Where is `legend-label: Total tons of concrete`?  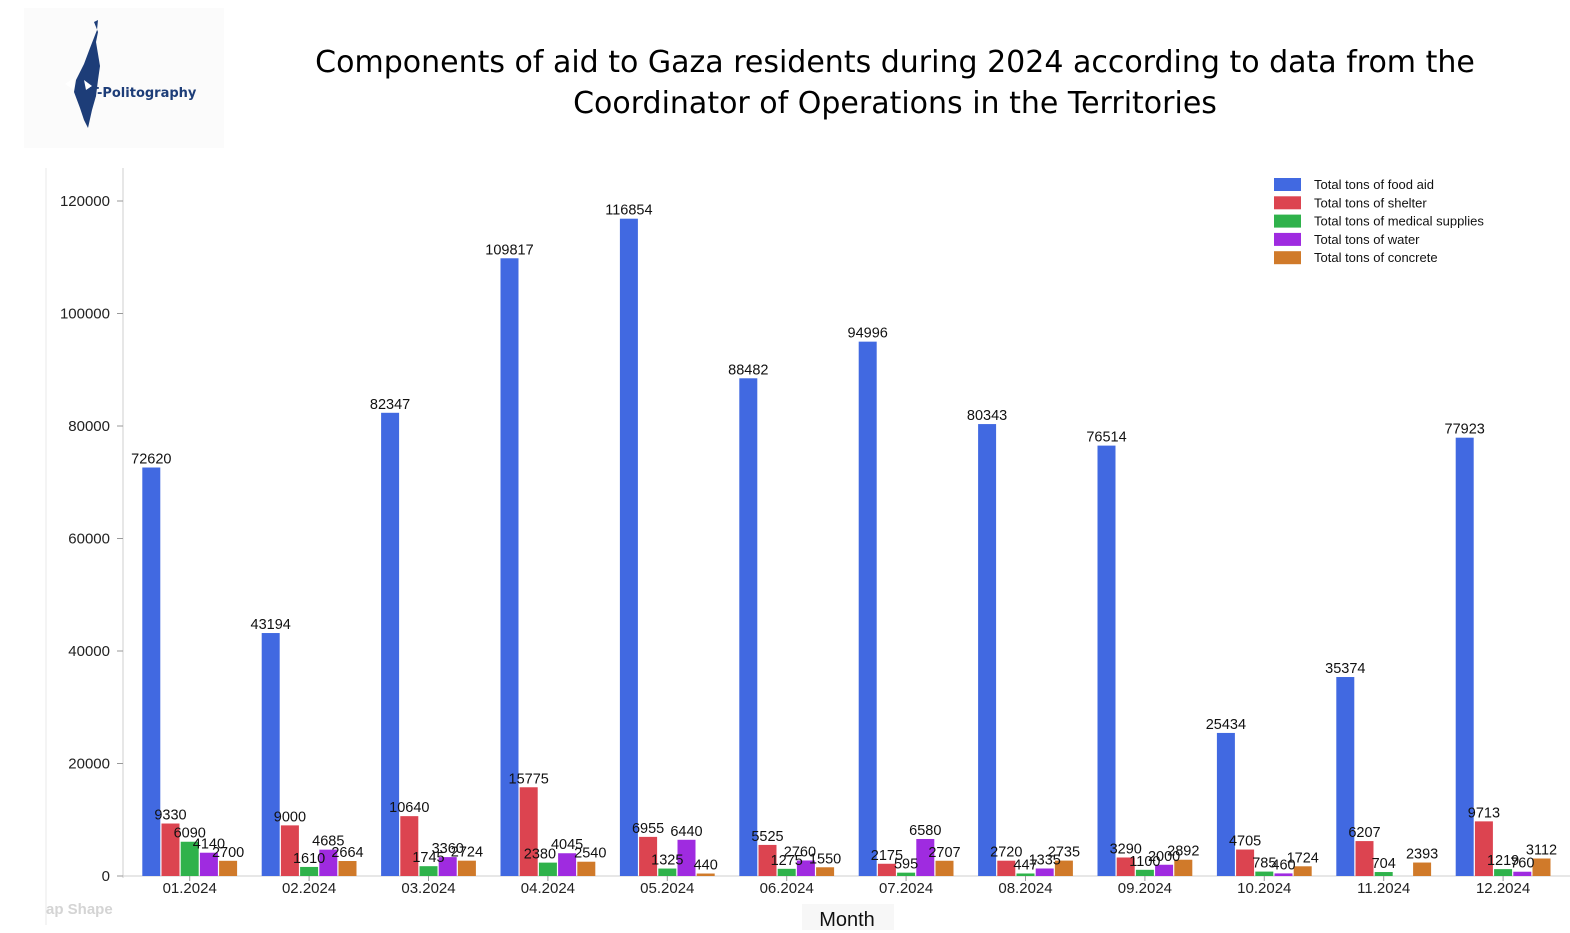 legend-label: Total tons of concrete is located at coordinates (1376, 257).